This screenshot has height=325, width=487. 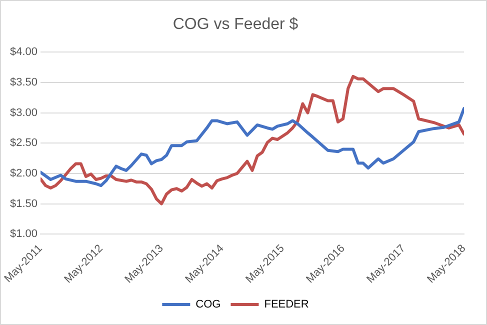 What do you see at coordinates (24, 112) in the screenshot?
I see `y-tick-label: $3.00` at bounding box center [24, 112].